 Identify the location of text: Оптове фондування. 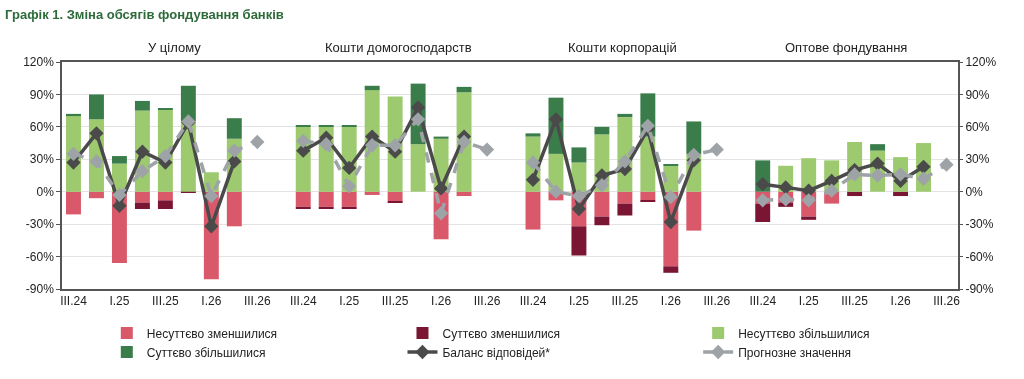
(846, 47).